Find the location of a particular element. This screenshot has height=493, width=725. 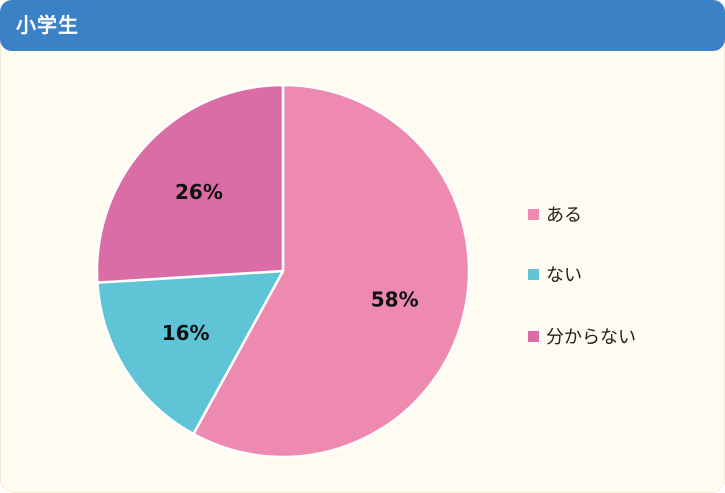

slice-label-nai: 16% is located at coordinates (186, 333).